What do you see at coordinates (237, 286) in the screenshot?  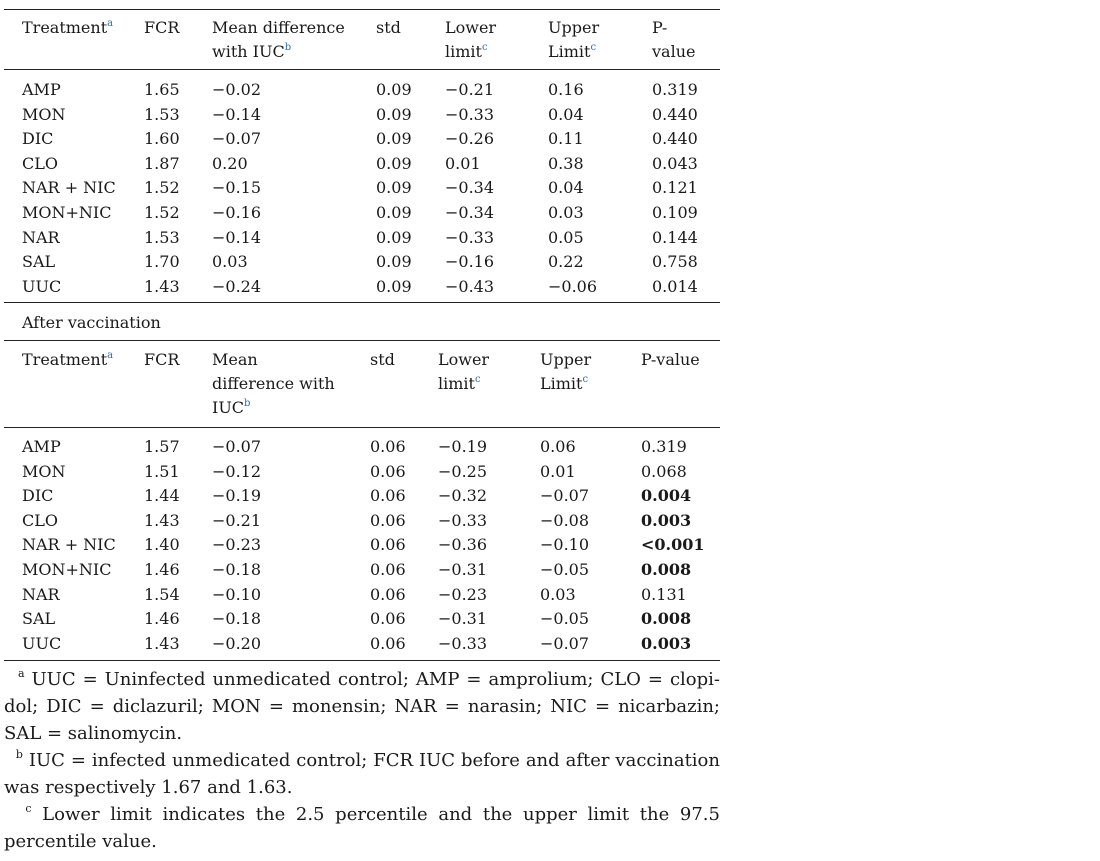 I see `cell-mean-difference: −0.24` at bounding box center [237, 286].